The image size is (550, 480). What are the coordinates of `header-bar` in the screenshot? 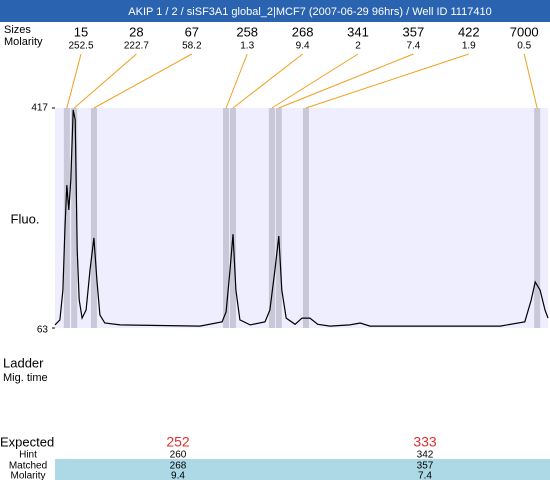 It's located at (275, 11).